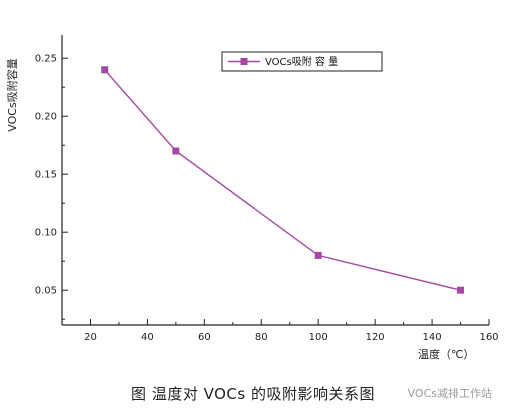  Describe the element at coordinates (46, 59) in the screenshot. I see `y-tick-label: 0.25` at that location.